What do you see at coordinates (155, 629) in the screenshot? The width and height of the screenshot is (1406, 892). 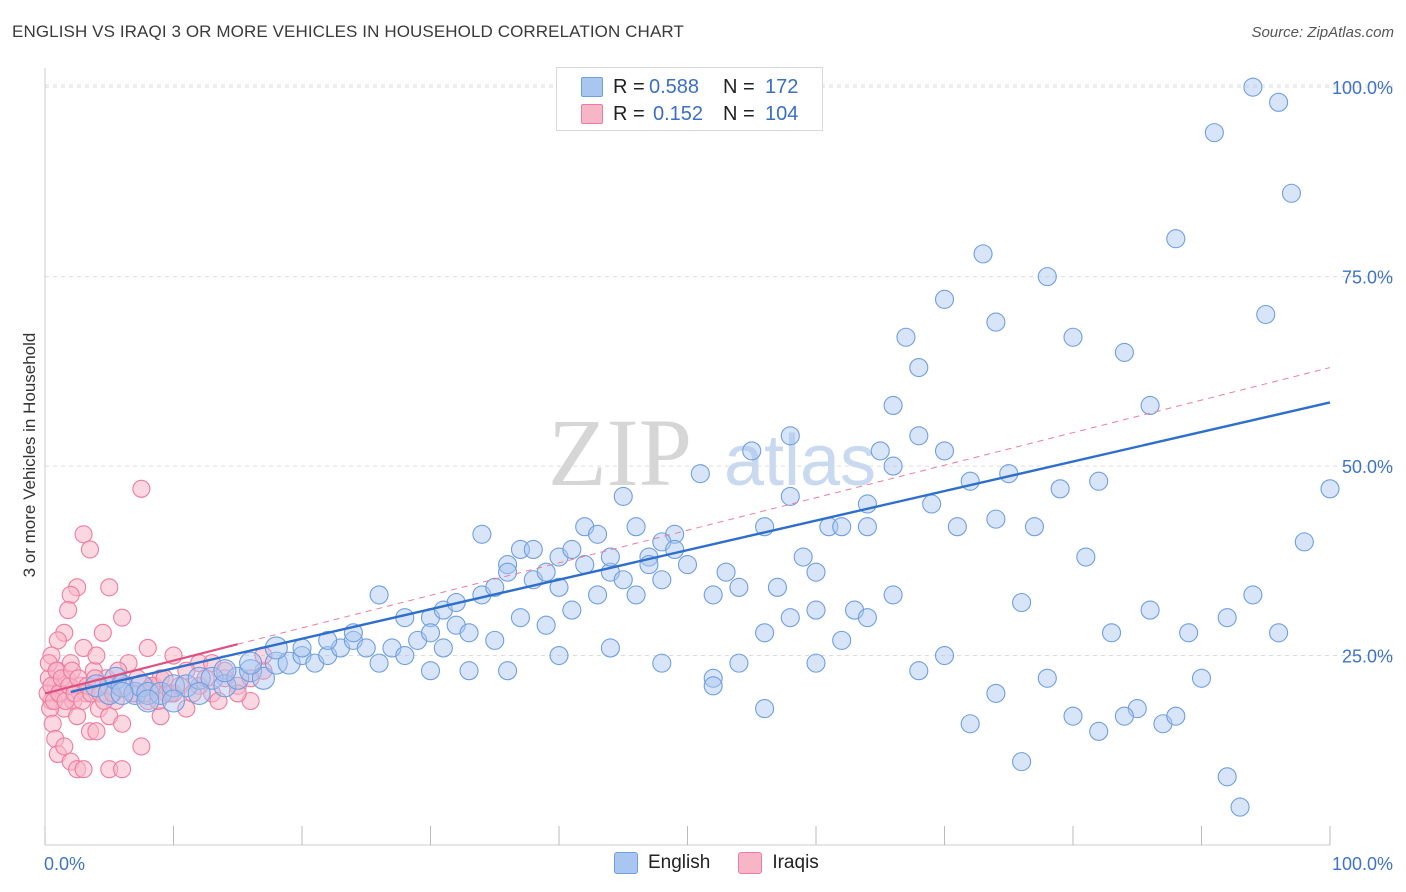 I see `iraqis-points` at bounding box center [155, 629].